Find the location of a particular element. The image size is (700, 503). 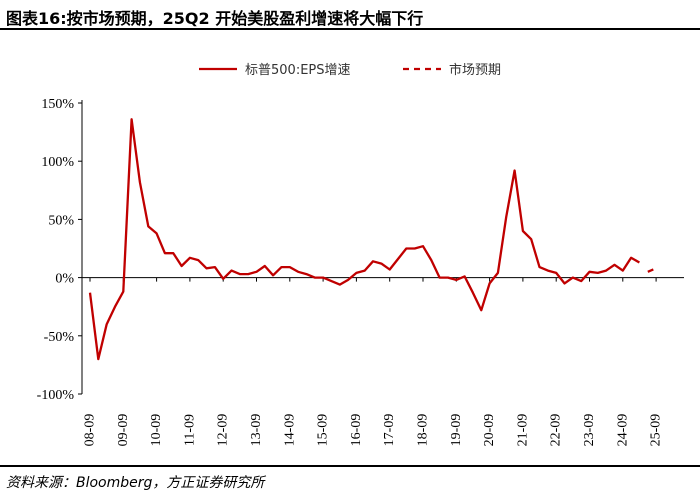

series-line-market-expectation is located at coordinates (652, 270).